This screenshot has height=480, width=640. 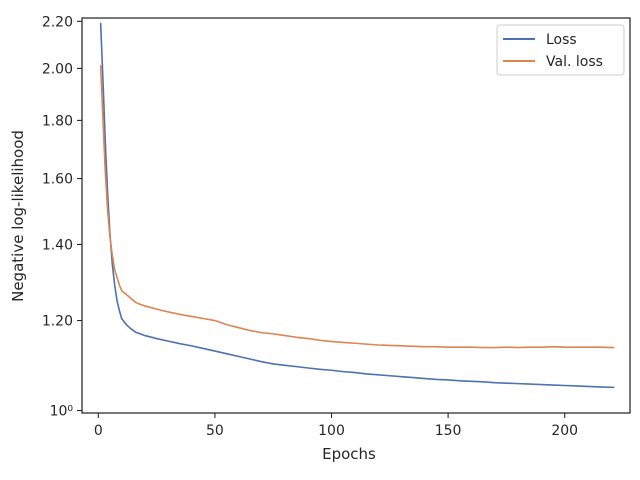 I want to click on legend: Loss Val. loss, so click(x=560, y=50).